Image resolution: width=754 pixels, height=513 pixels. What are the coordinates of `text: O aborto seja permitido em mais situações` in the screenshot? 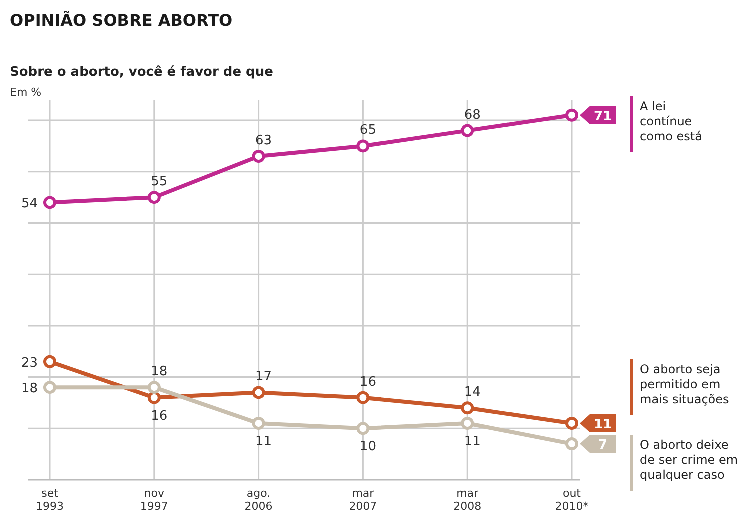 It's located at (685, 384).